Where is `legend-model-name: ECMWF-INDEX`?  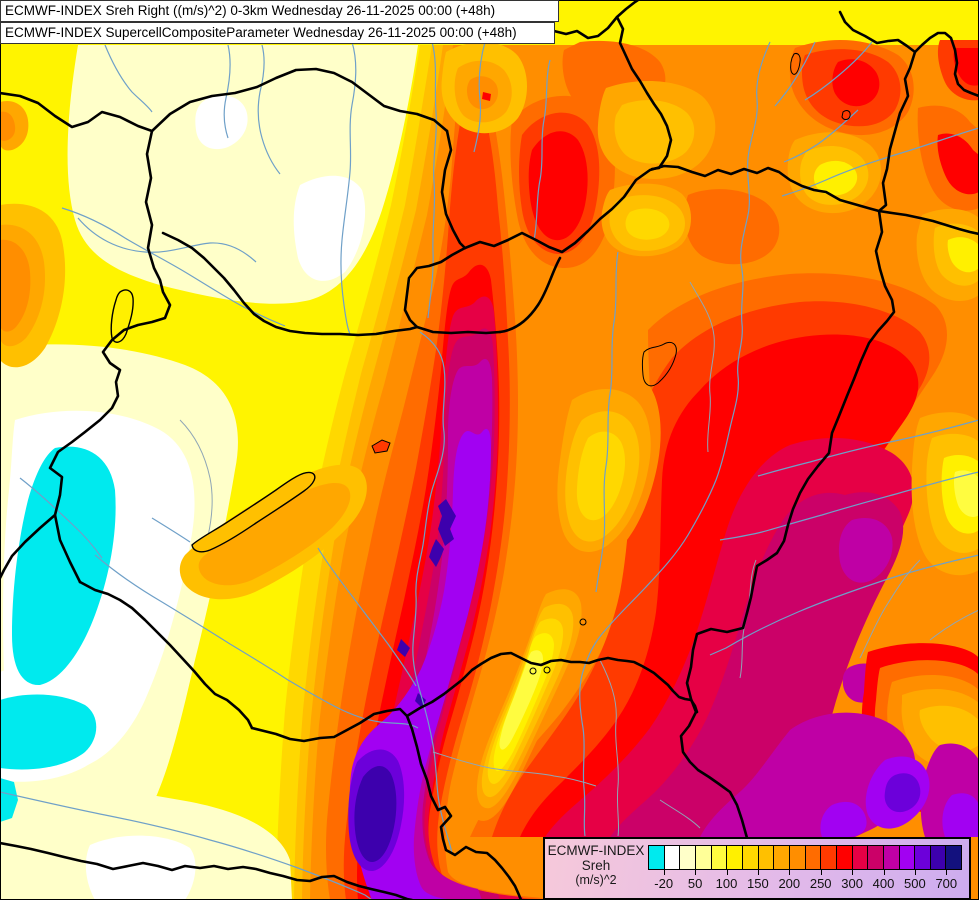
legend-model-name: ECMWF-INDEX is located at coordinates (596, 850).